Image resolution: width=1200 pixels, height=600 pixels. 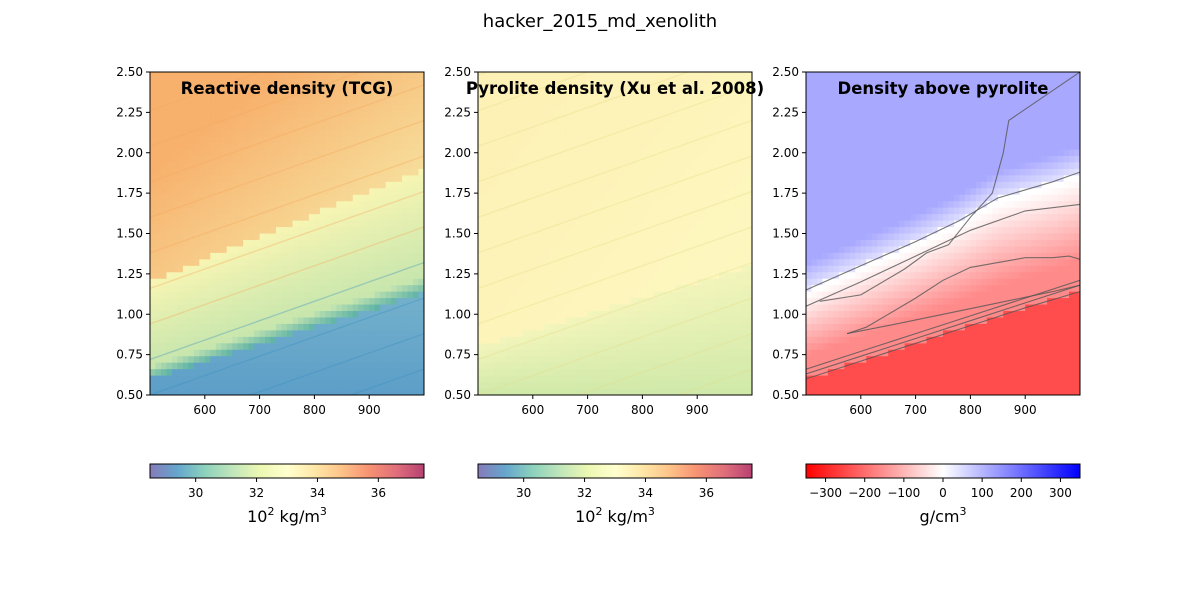 What do you see at coordinates (1060, 493) in the screenshot?
I see `colorbar-tick-label: 300` at bounding box center [1060, 493].